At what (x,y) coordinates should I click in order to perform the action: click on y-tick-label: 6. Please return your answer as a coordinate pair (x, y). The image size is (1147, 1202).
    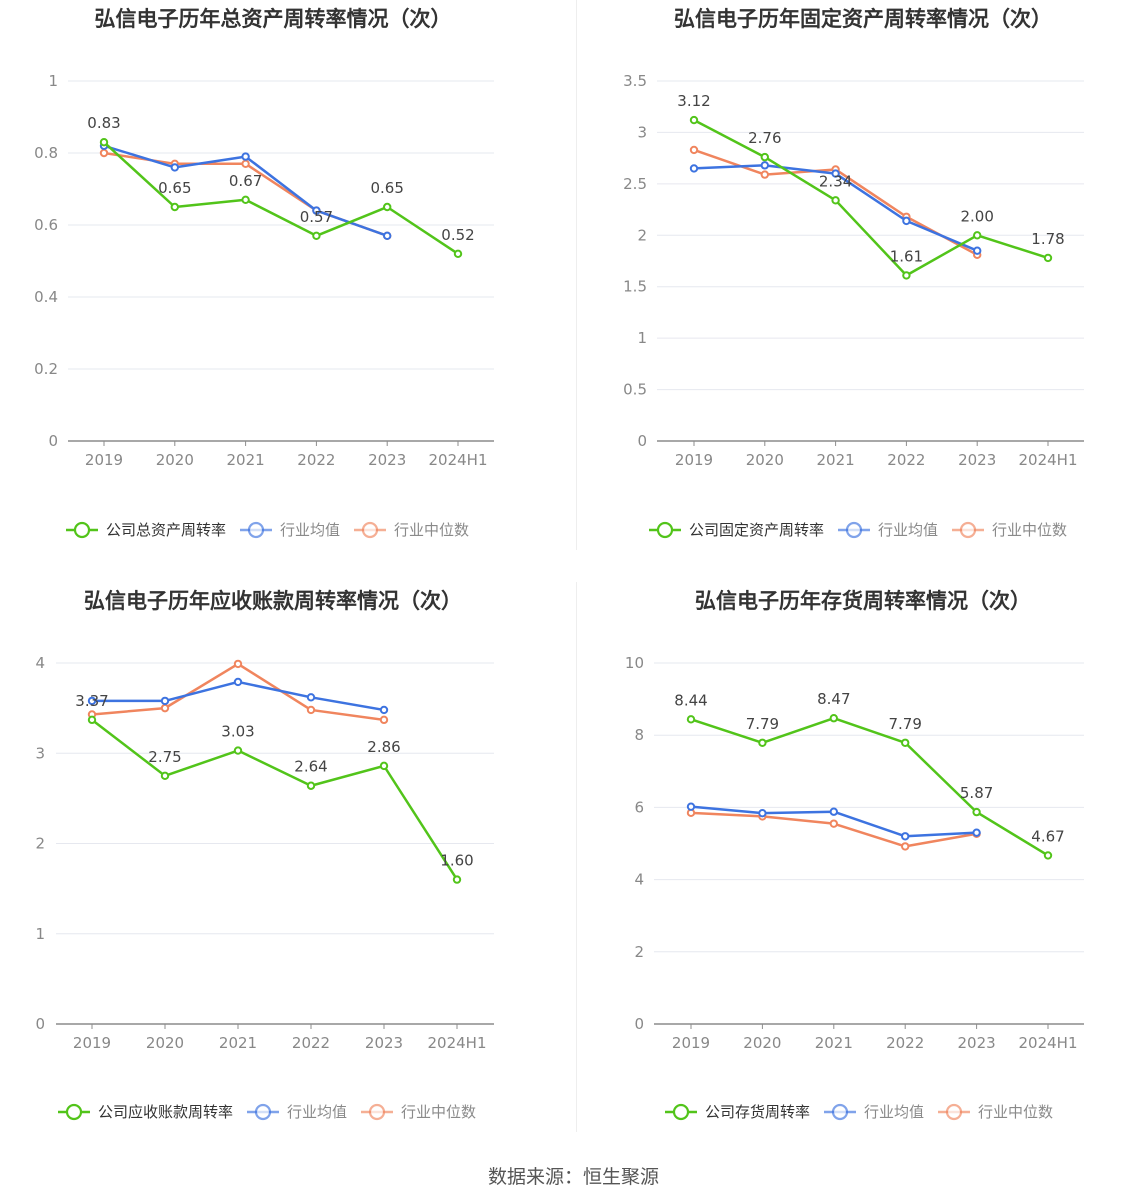
    Looking at the image, I should click on (639, 807).